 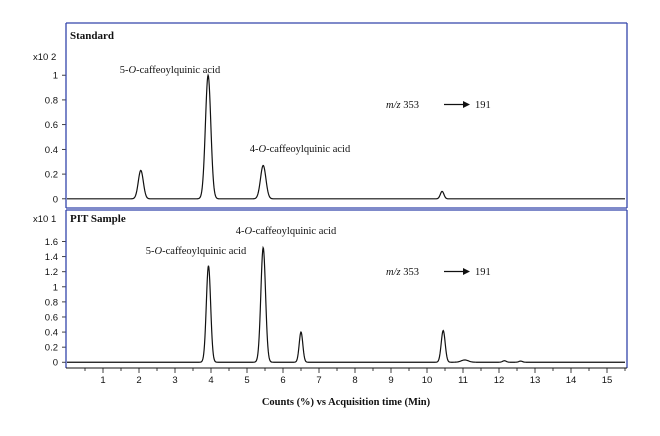 I want to click on x-tick-label: 3, so click(x=174, y=380).